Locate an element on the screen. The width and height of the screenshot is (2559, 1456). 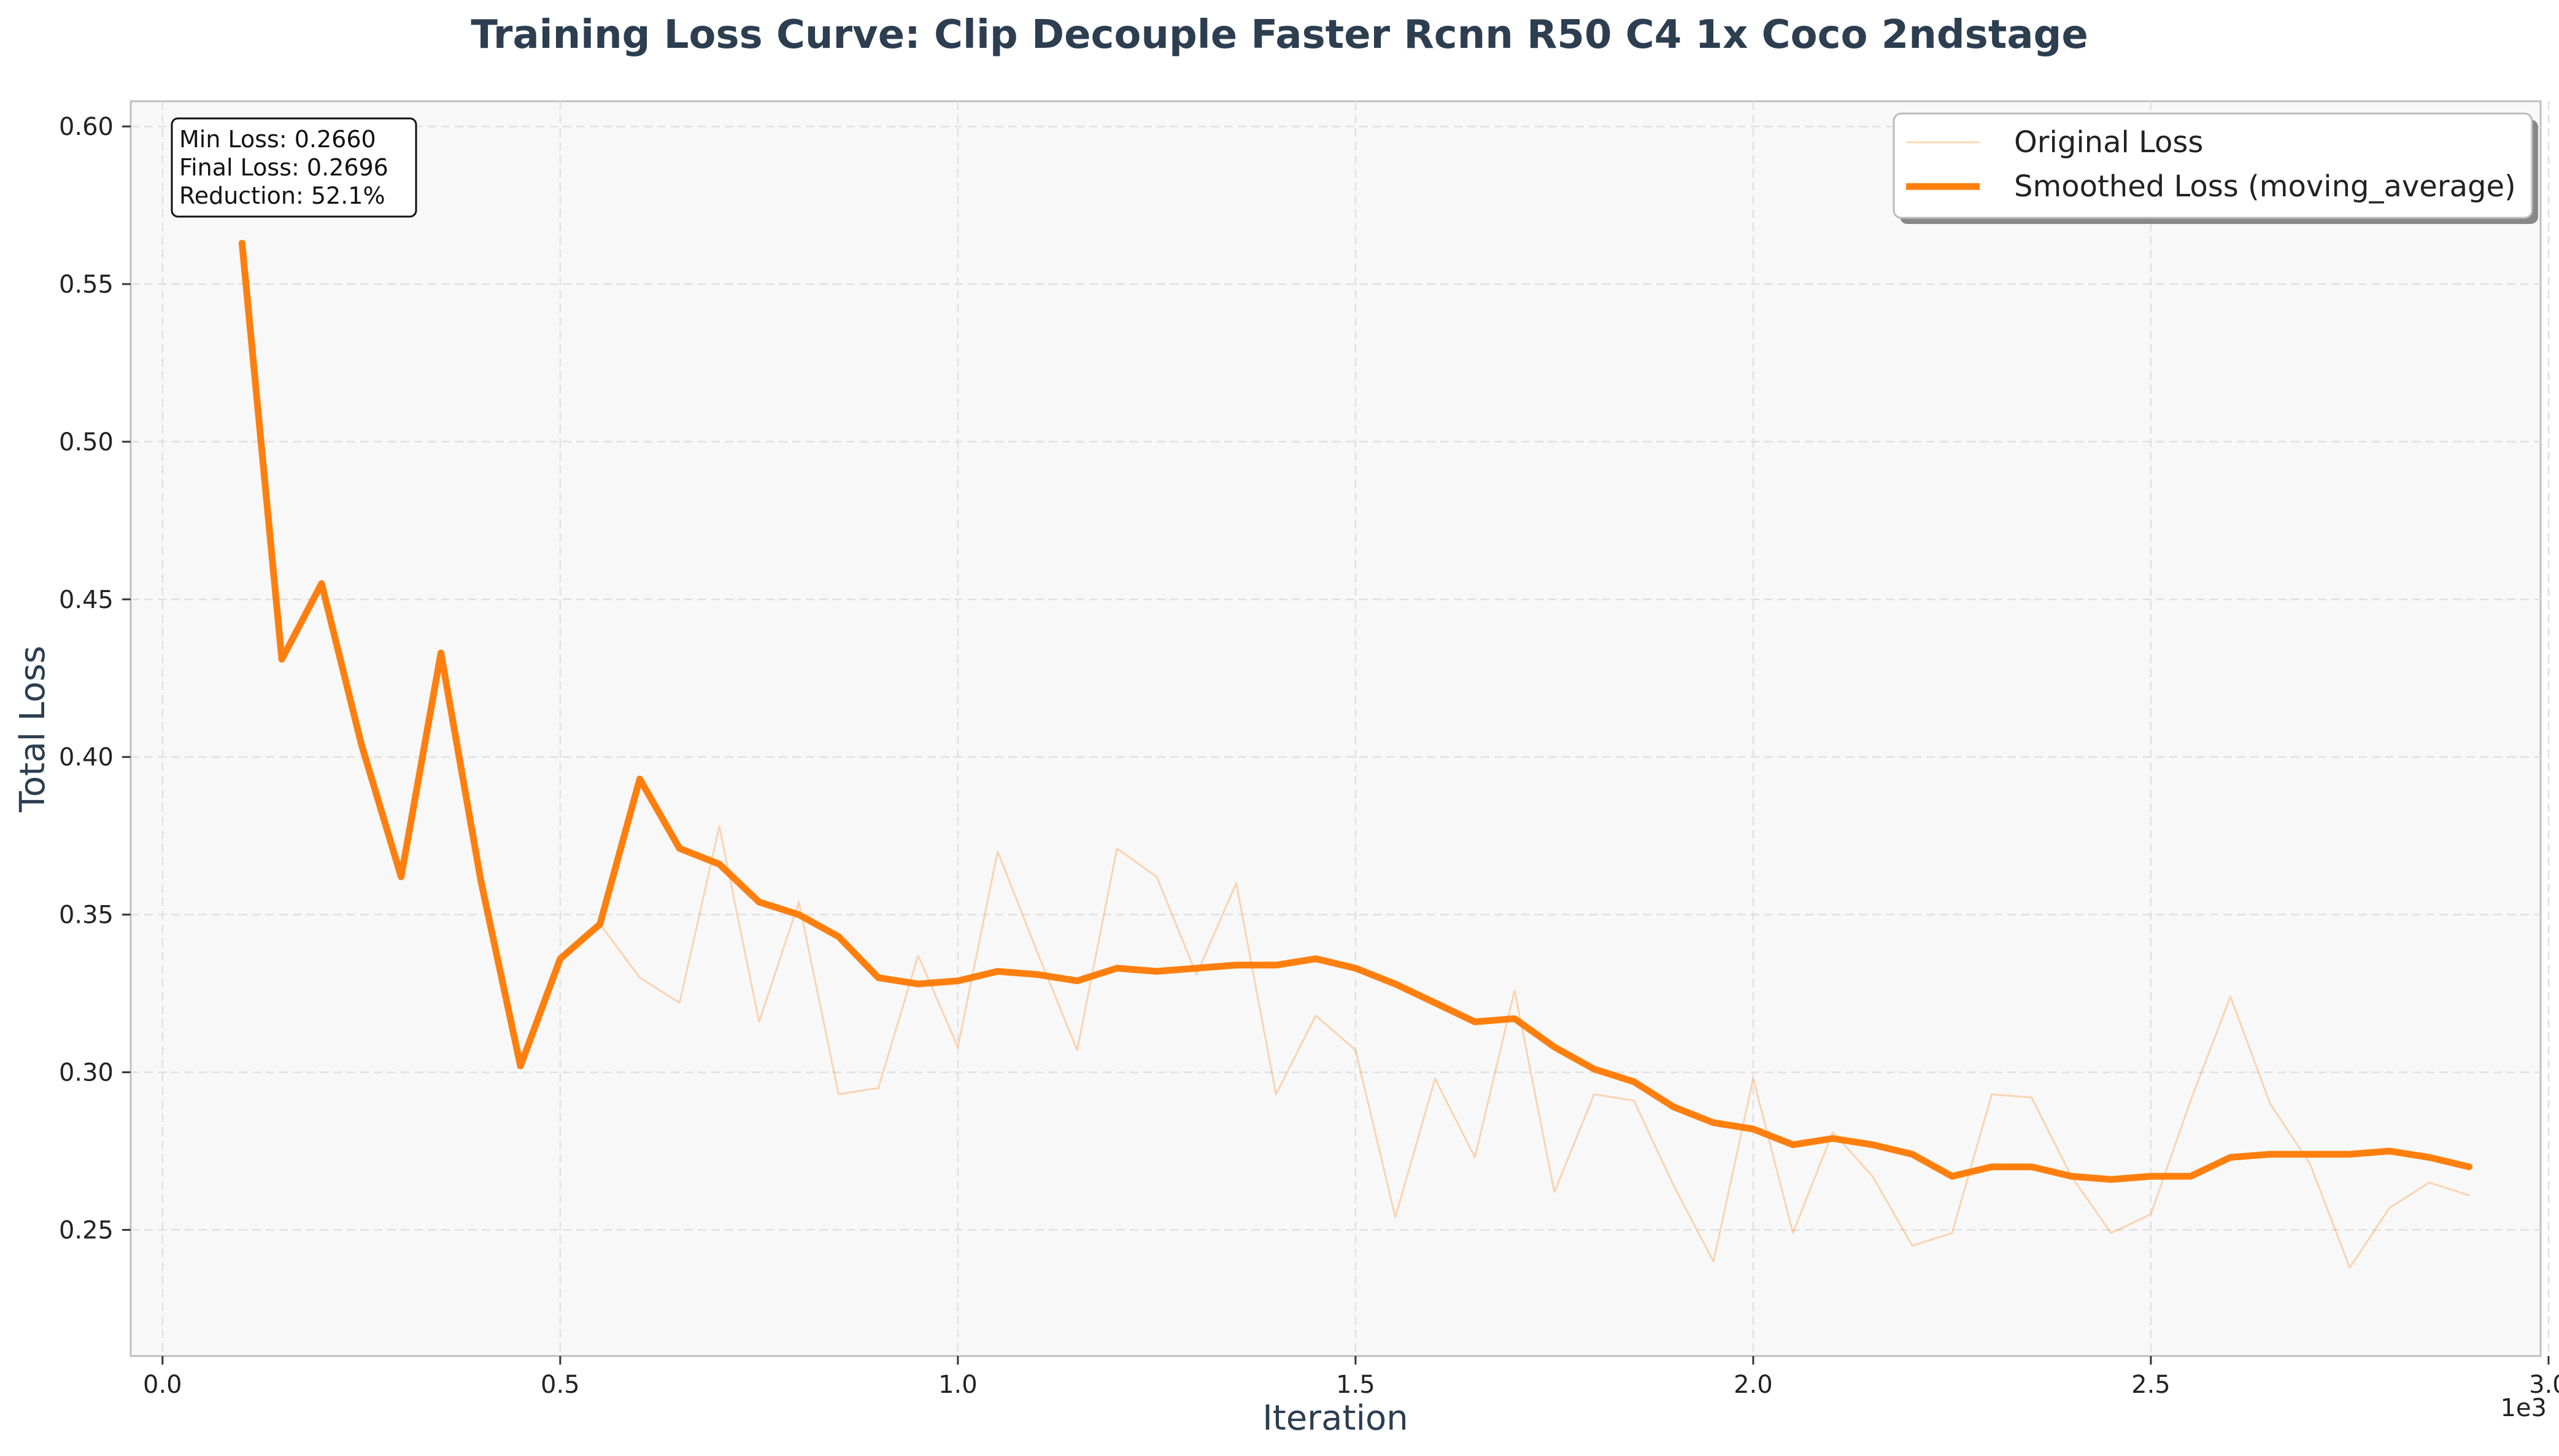
x-tick-label: 3.0 is located at coordinates (2544, 1385).